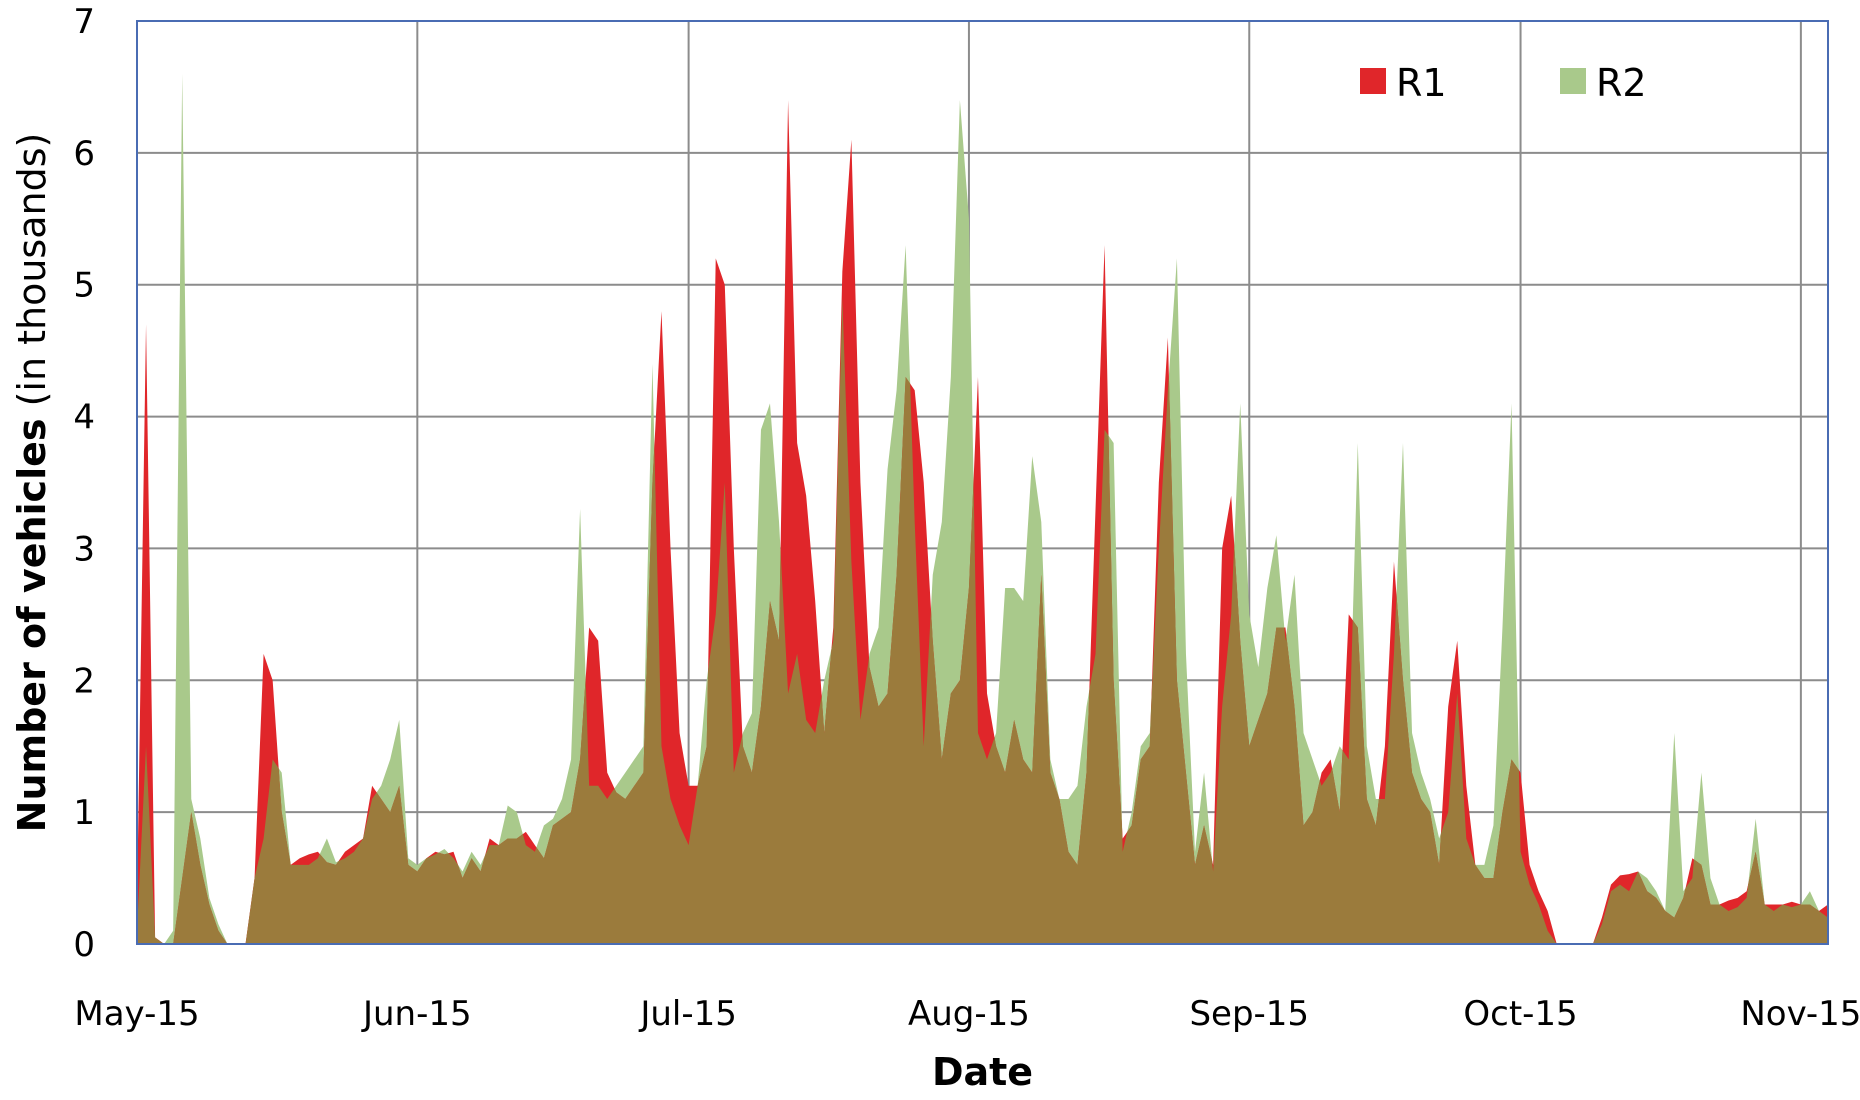 The height and width of the screenshot is (1100, 1860). Describe the element at coordinates (1800, 1014) in the screenshot. I see `x-tick-label: Nov-15` at that location.